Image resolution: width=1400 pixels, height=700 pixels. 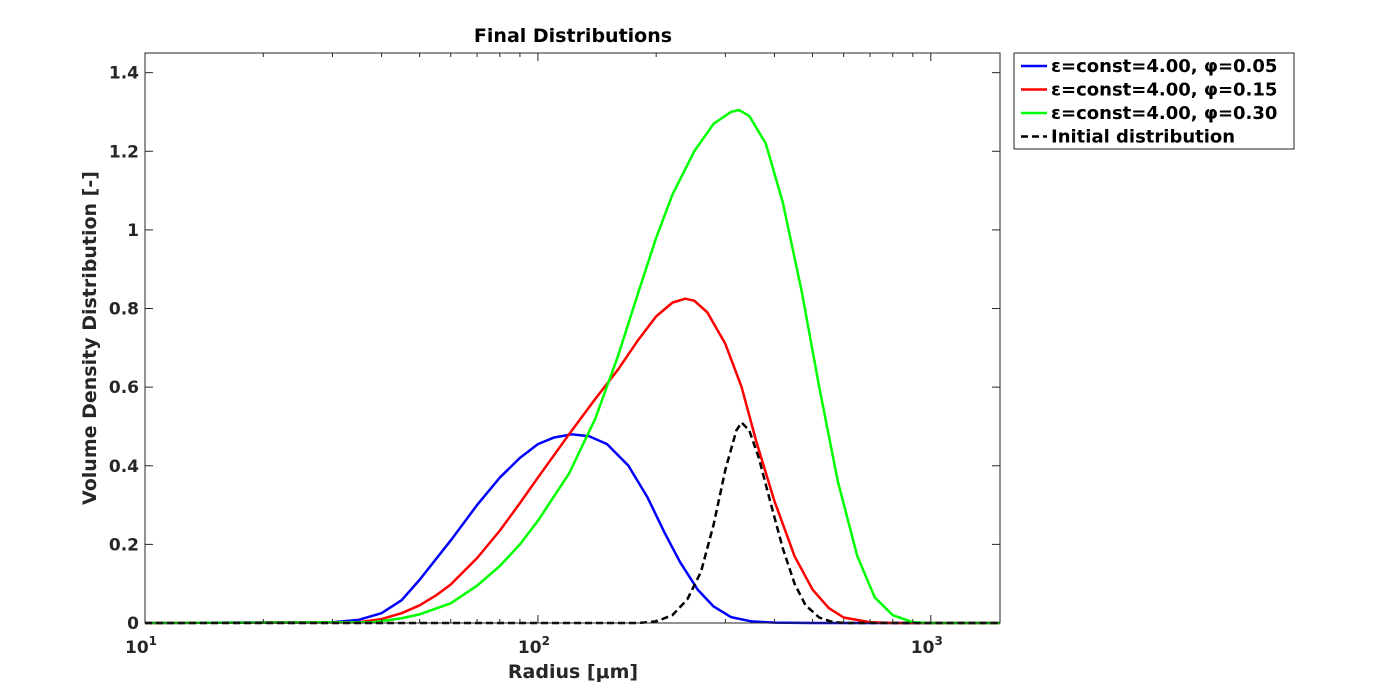 What do you see at coordinates (927, 646) in the screenshot?
I see `x-tick-label: 10³` at bounding box center [927, 646].